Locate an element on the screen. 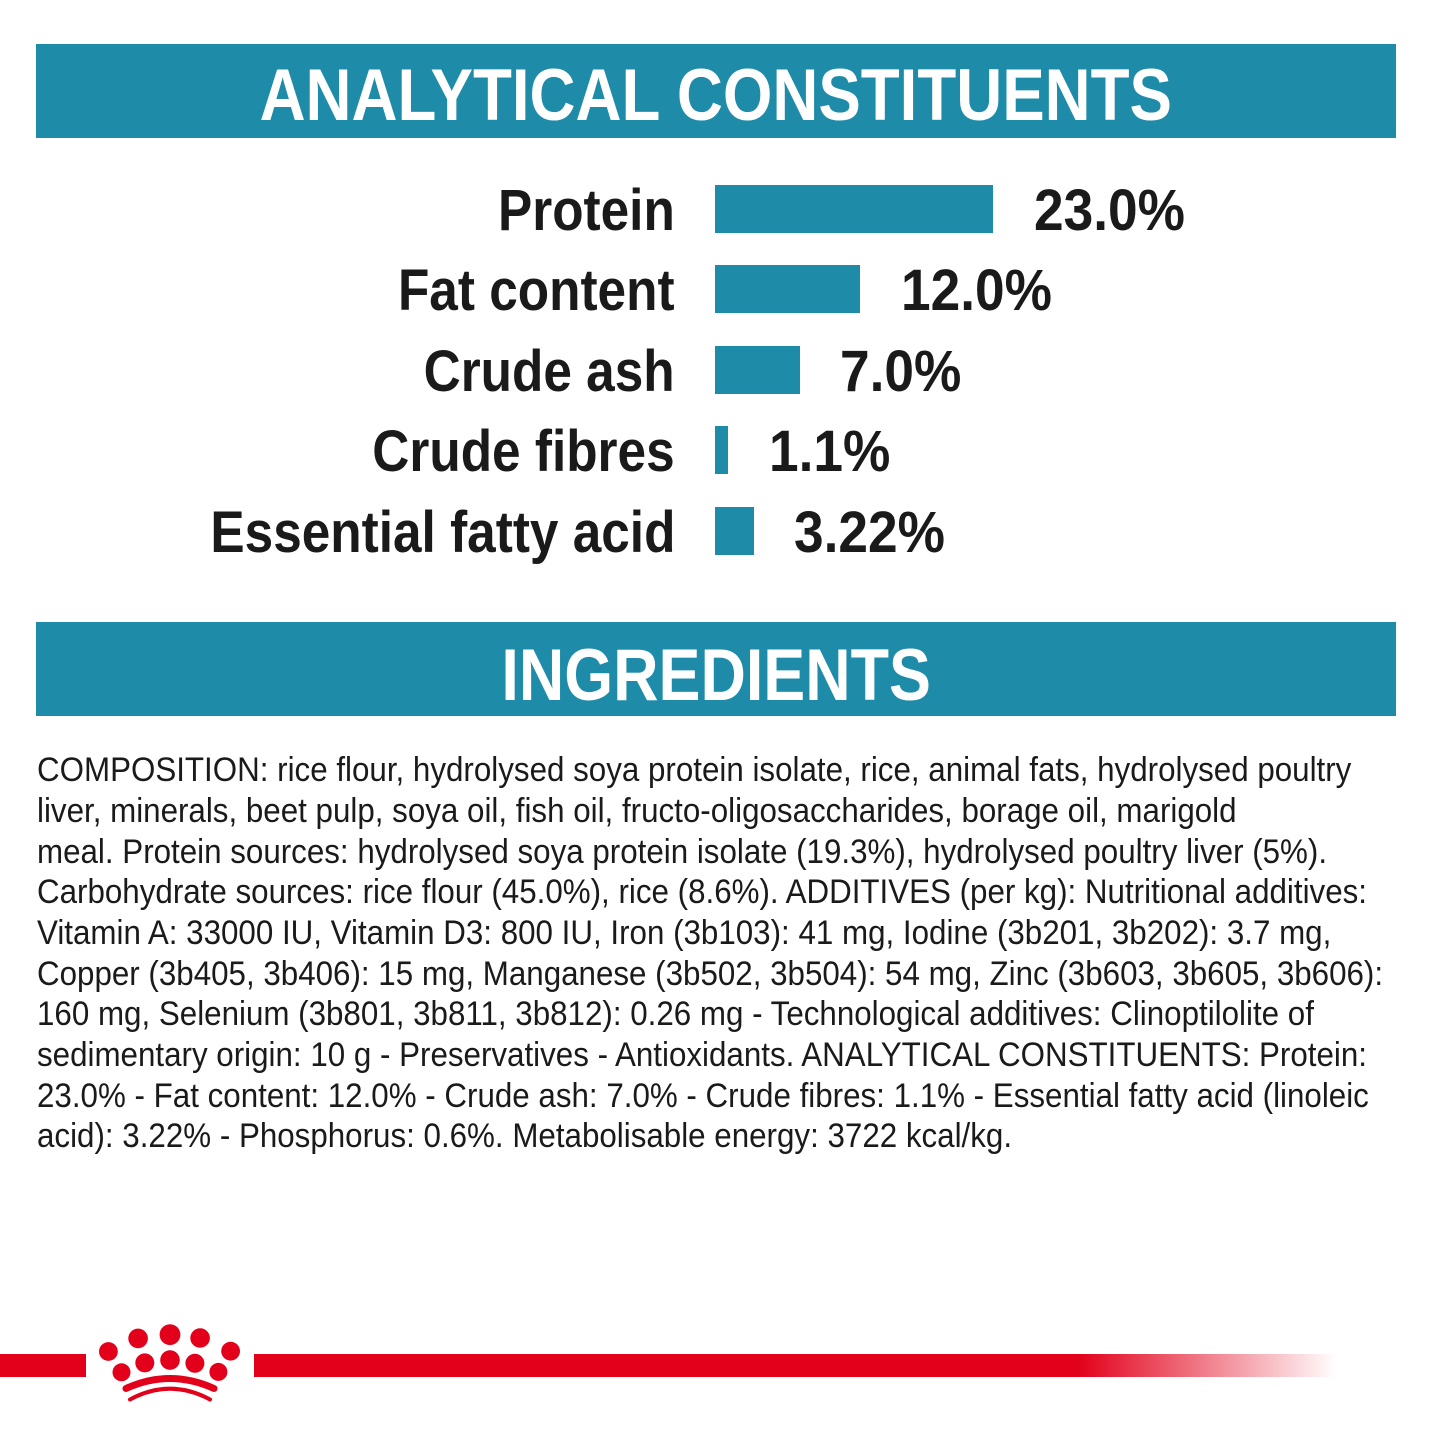  ingredients-banner: INGREDIENTS is located at coordinates (716, 669).